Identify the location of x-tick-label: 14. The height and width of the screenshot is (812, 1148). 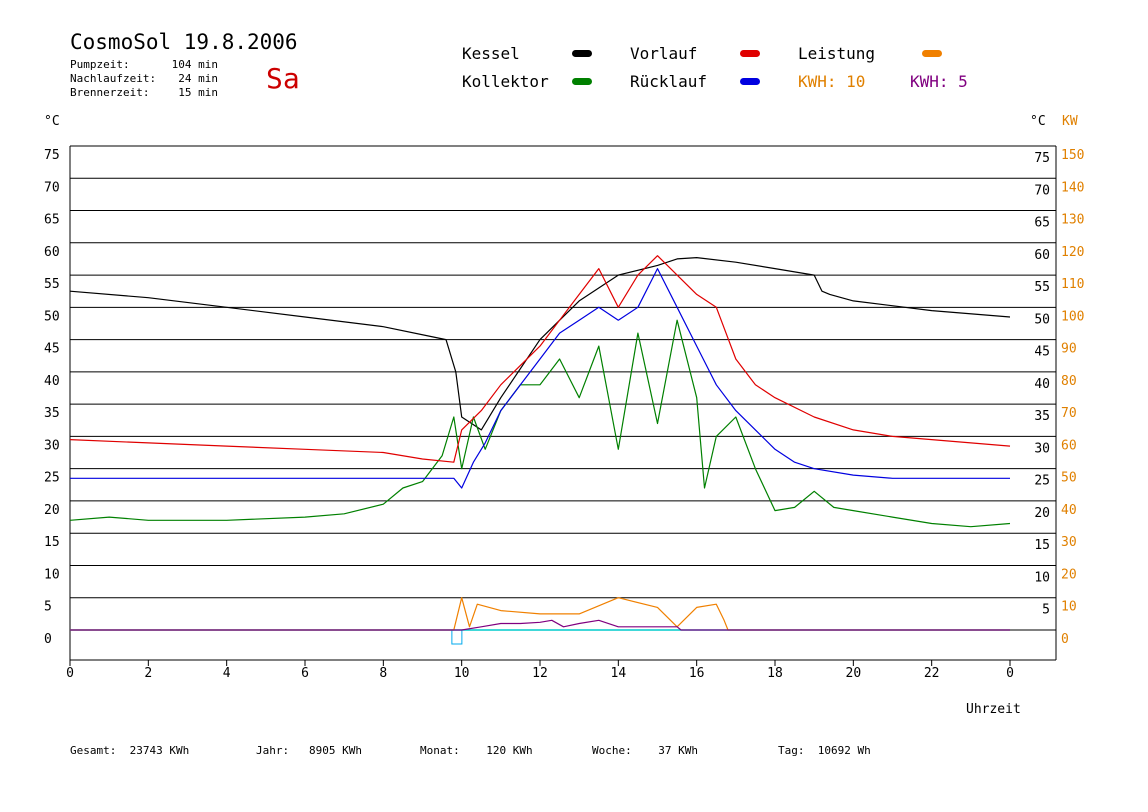
(619, 673).